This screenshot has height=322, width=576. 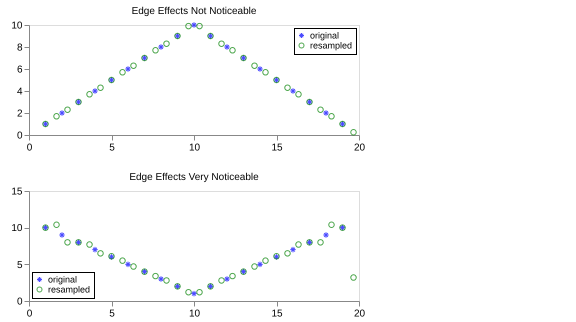 I want to click on y-tick-label: 15, so click(x=17, y=192).